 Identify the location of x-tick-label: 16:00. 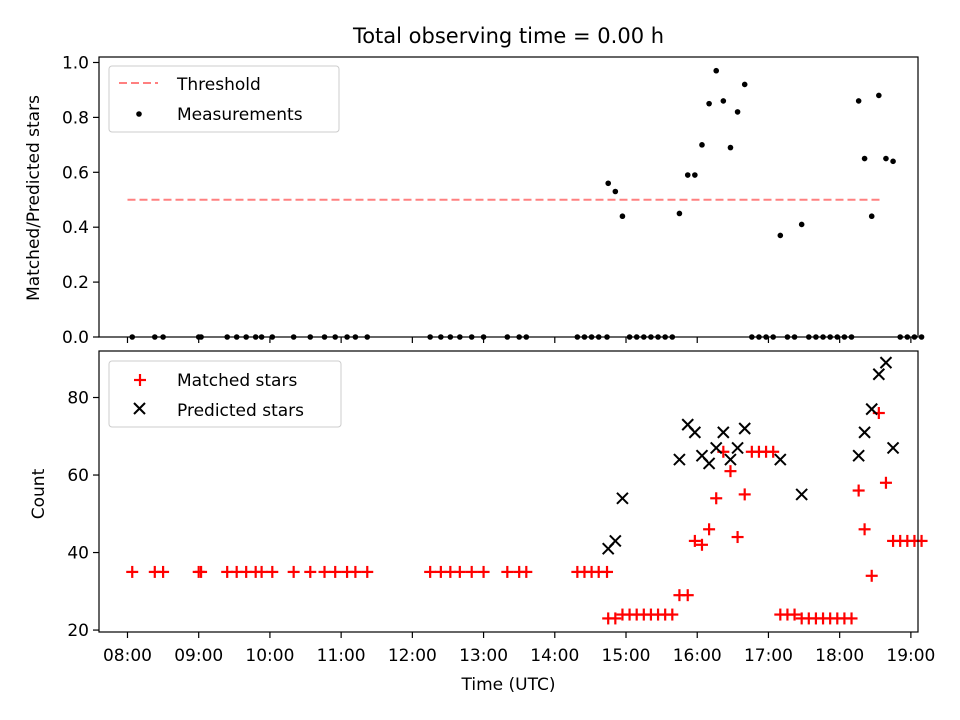
(697, 656).